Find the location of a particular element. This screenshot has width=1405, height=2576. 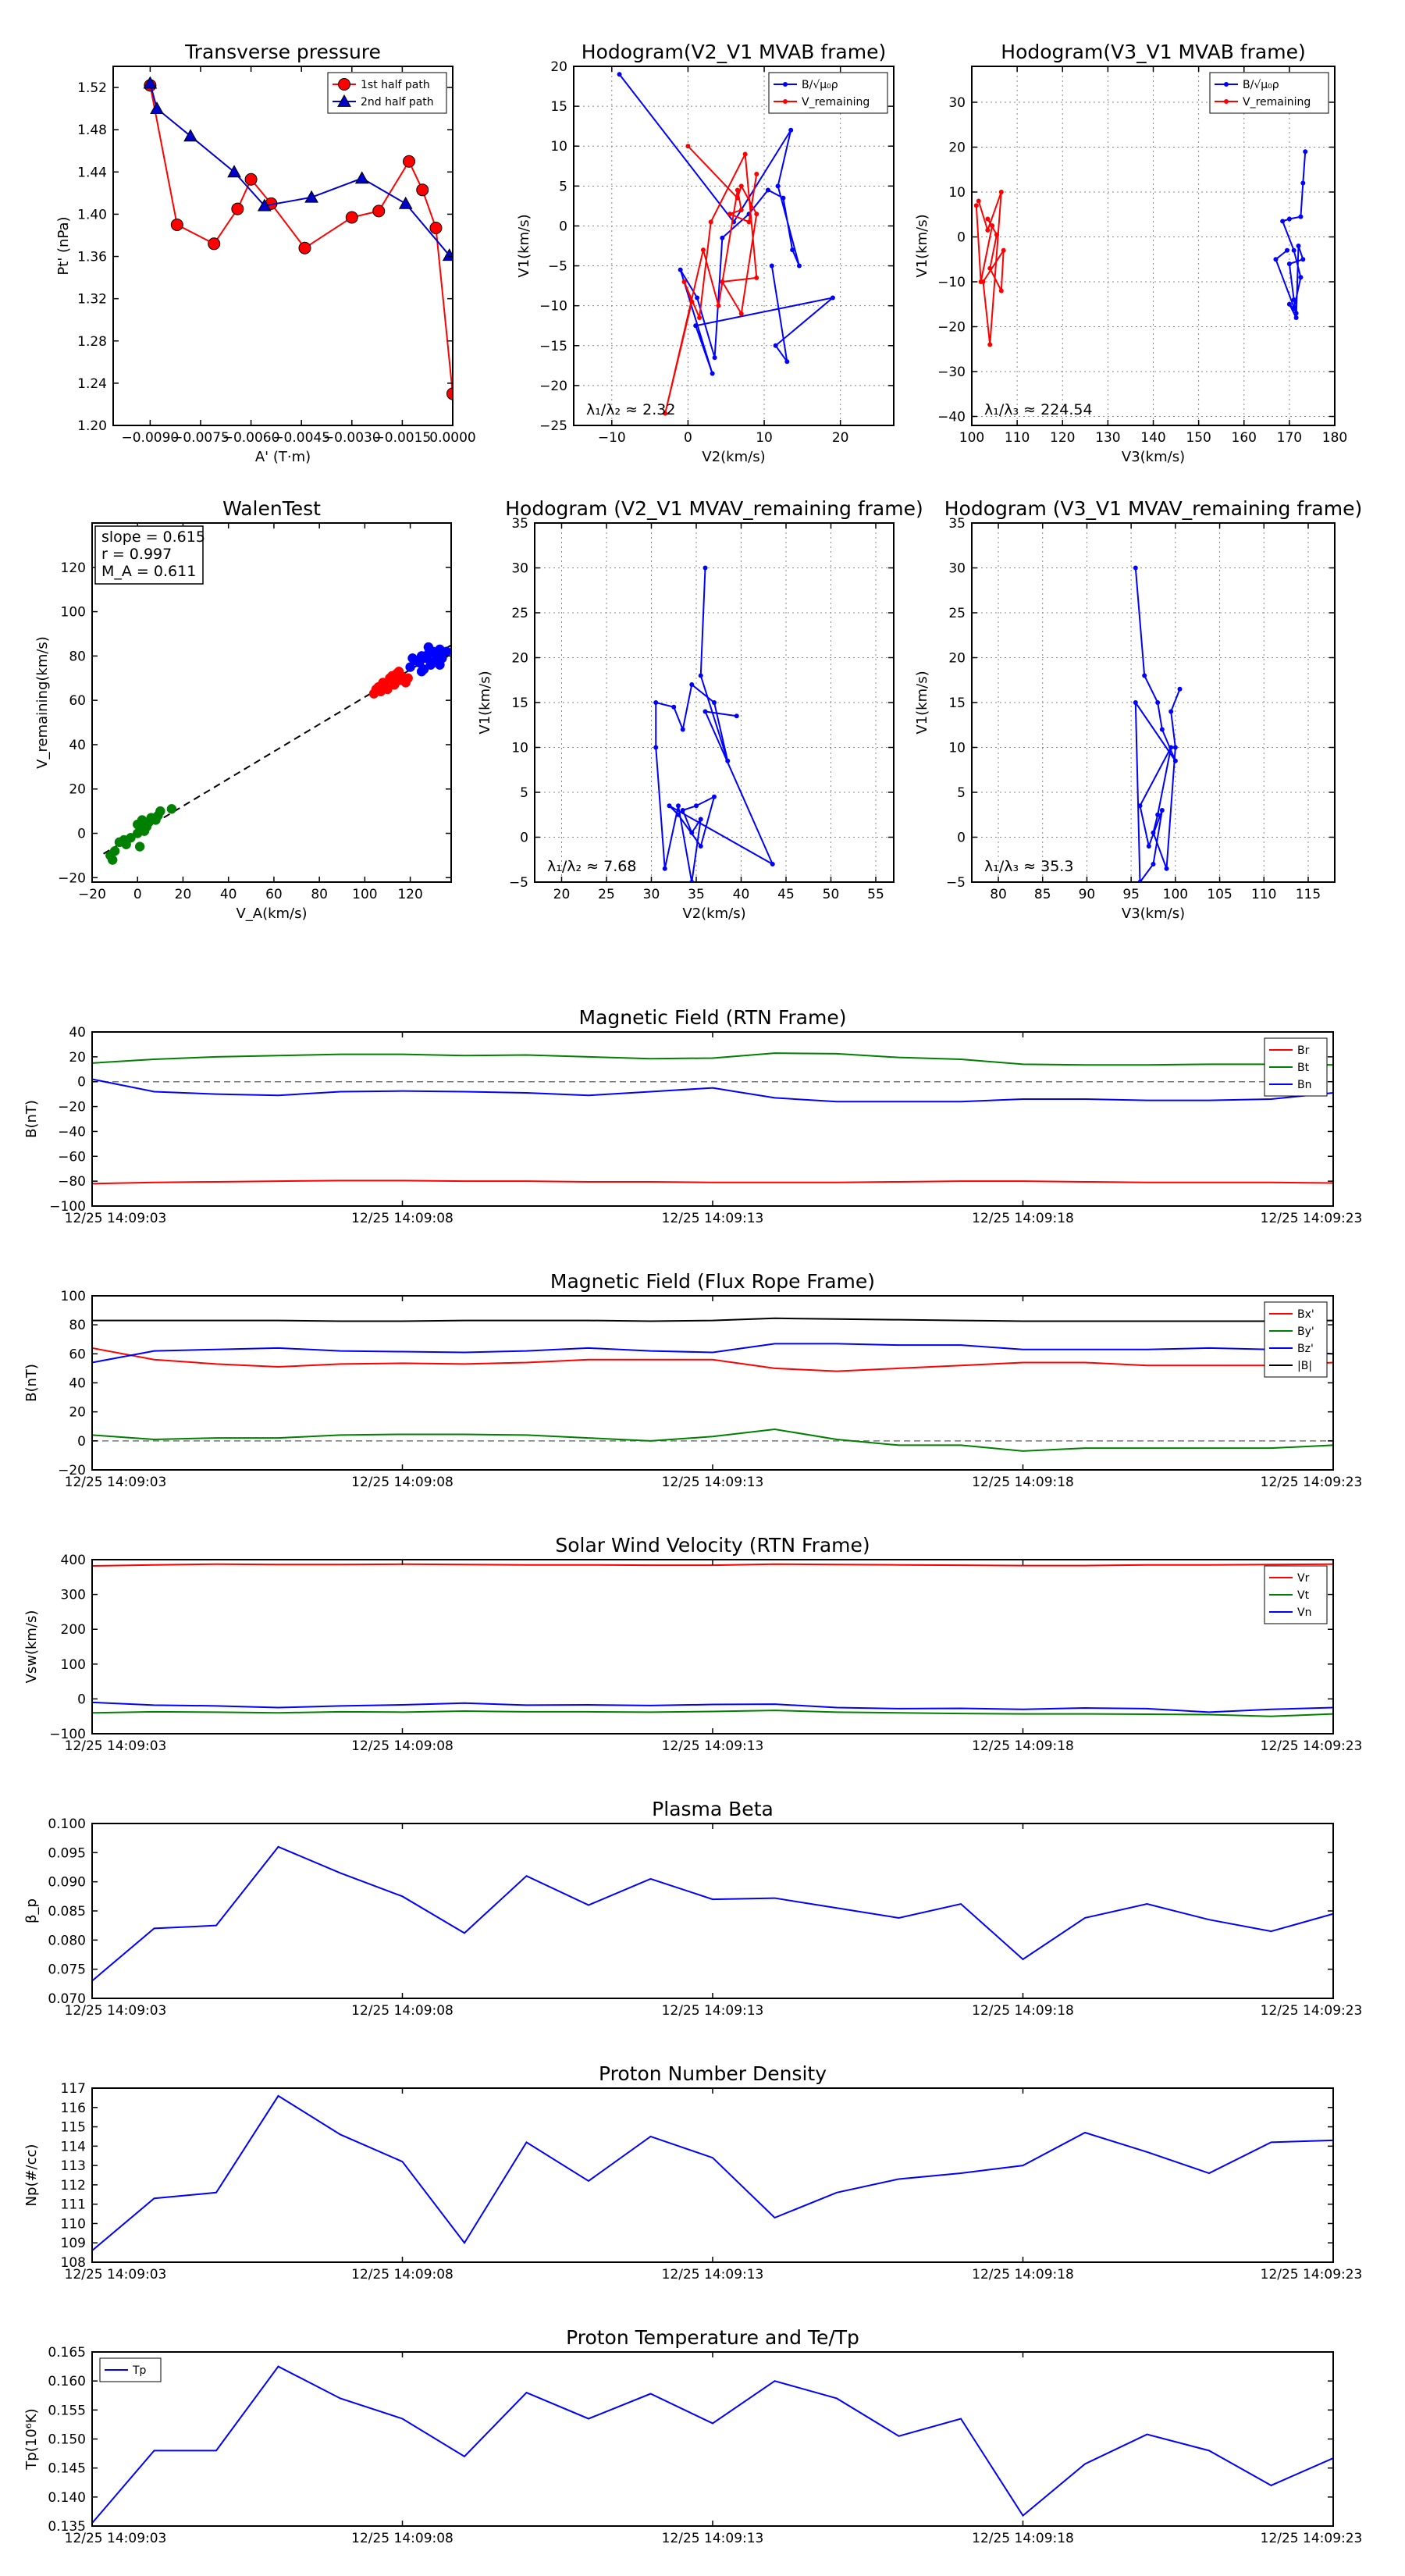

x-tick-label: 12/25 14:09:08 is located at coordinates (403, 1746).